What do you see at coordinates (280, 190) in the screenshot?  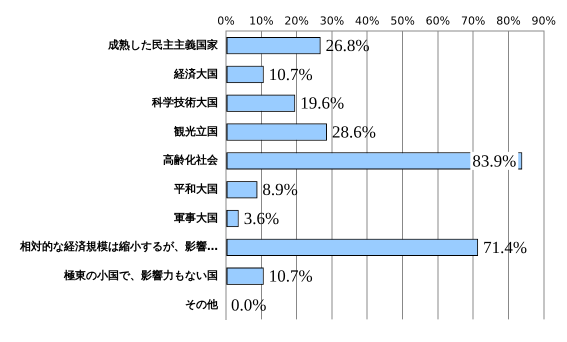 I see `data-label: 8.9%` at bounding box center [280, 190].